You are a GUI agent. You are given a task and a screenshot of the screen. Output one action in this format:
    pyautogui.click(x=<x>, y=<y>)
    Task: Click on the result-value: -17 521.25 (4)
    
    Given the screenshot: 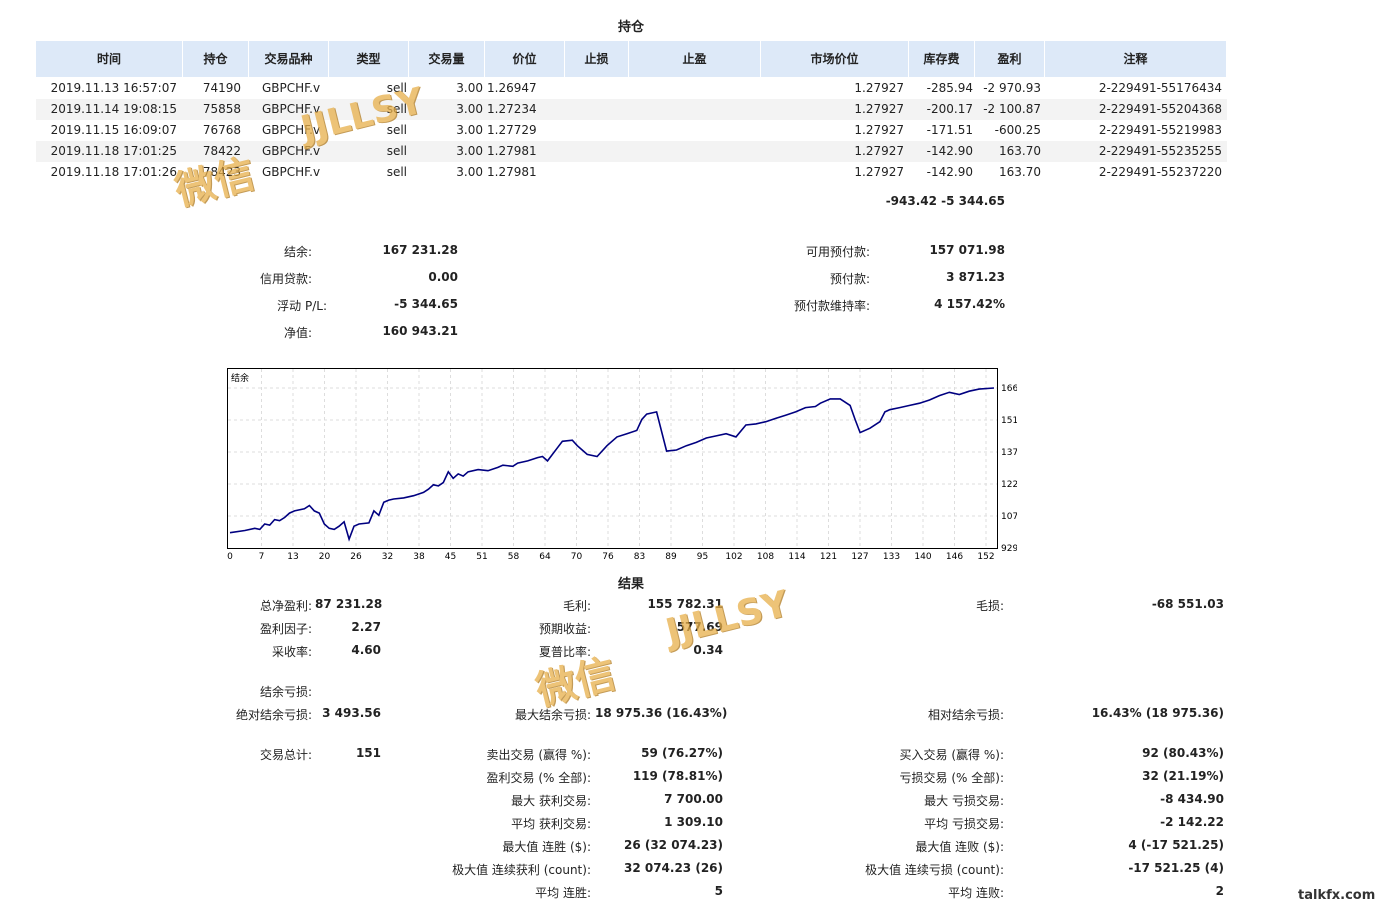 What is the action you would take?
    pyautogui.click(x=1176, y=868)
    